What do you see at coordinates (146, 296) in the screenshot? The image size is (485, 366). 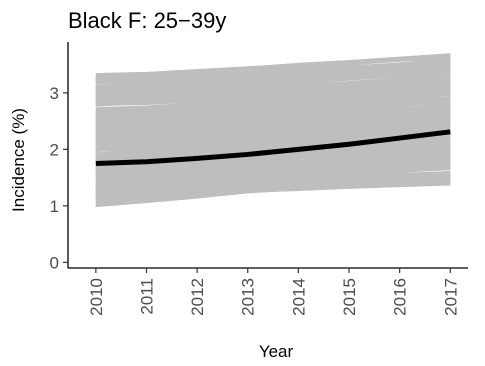 I see `x-tick-label: 2011` at bounding box center [146, 296].